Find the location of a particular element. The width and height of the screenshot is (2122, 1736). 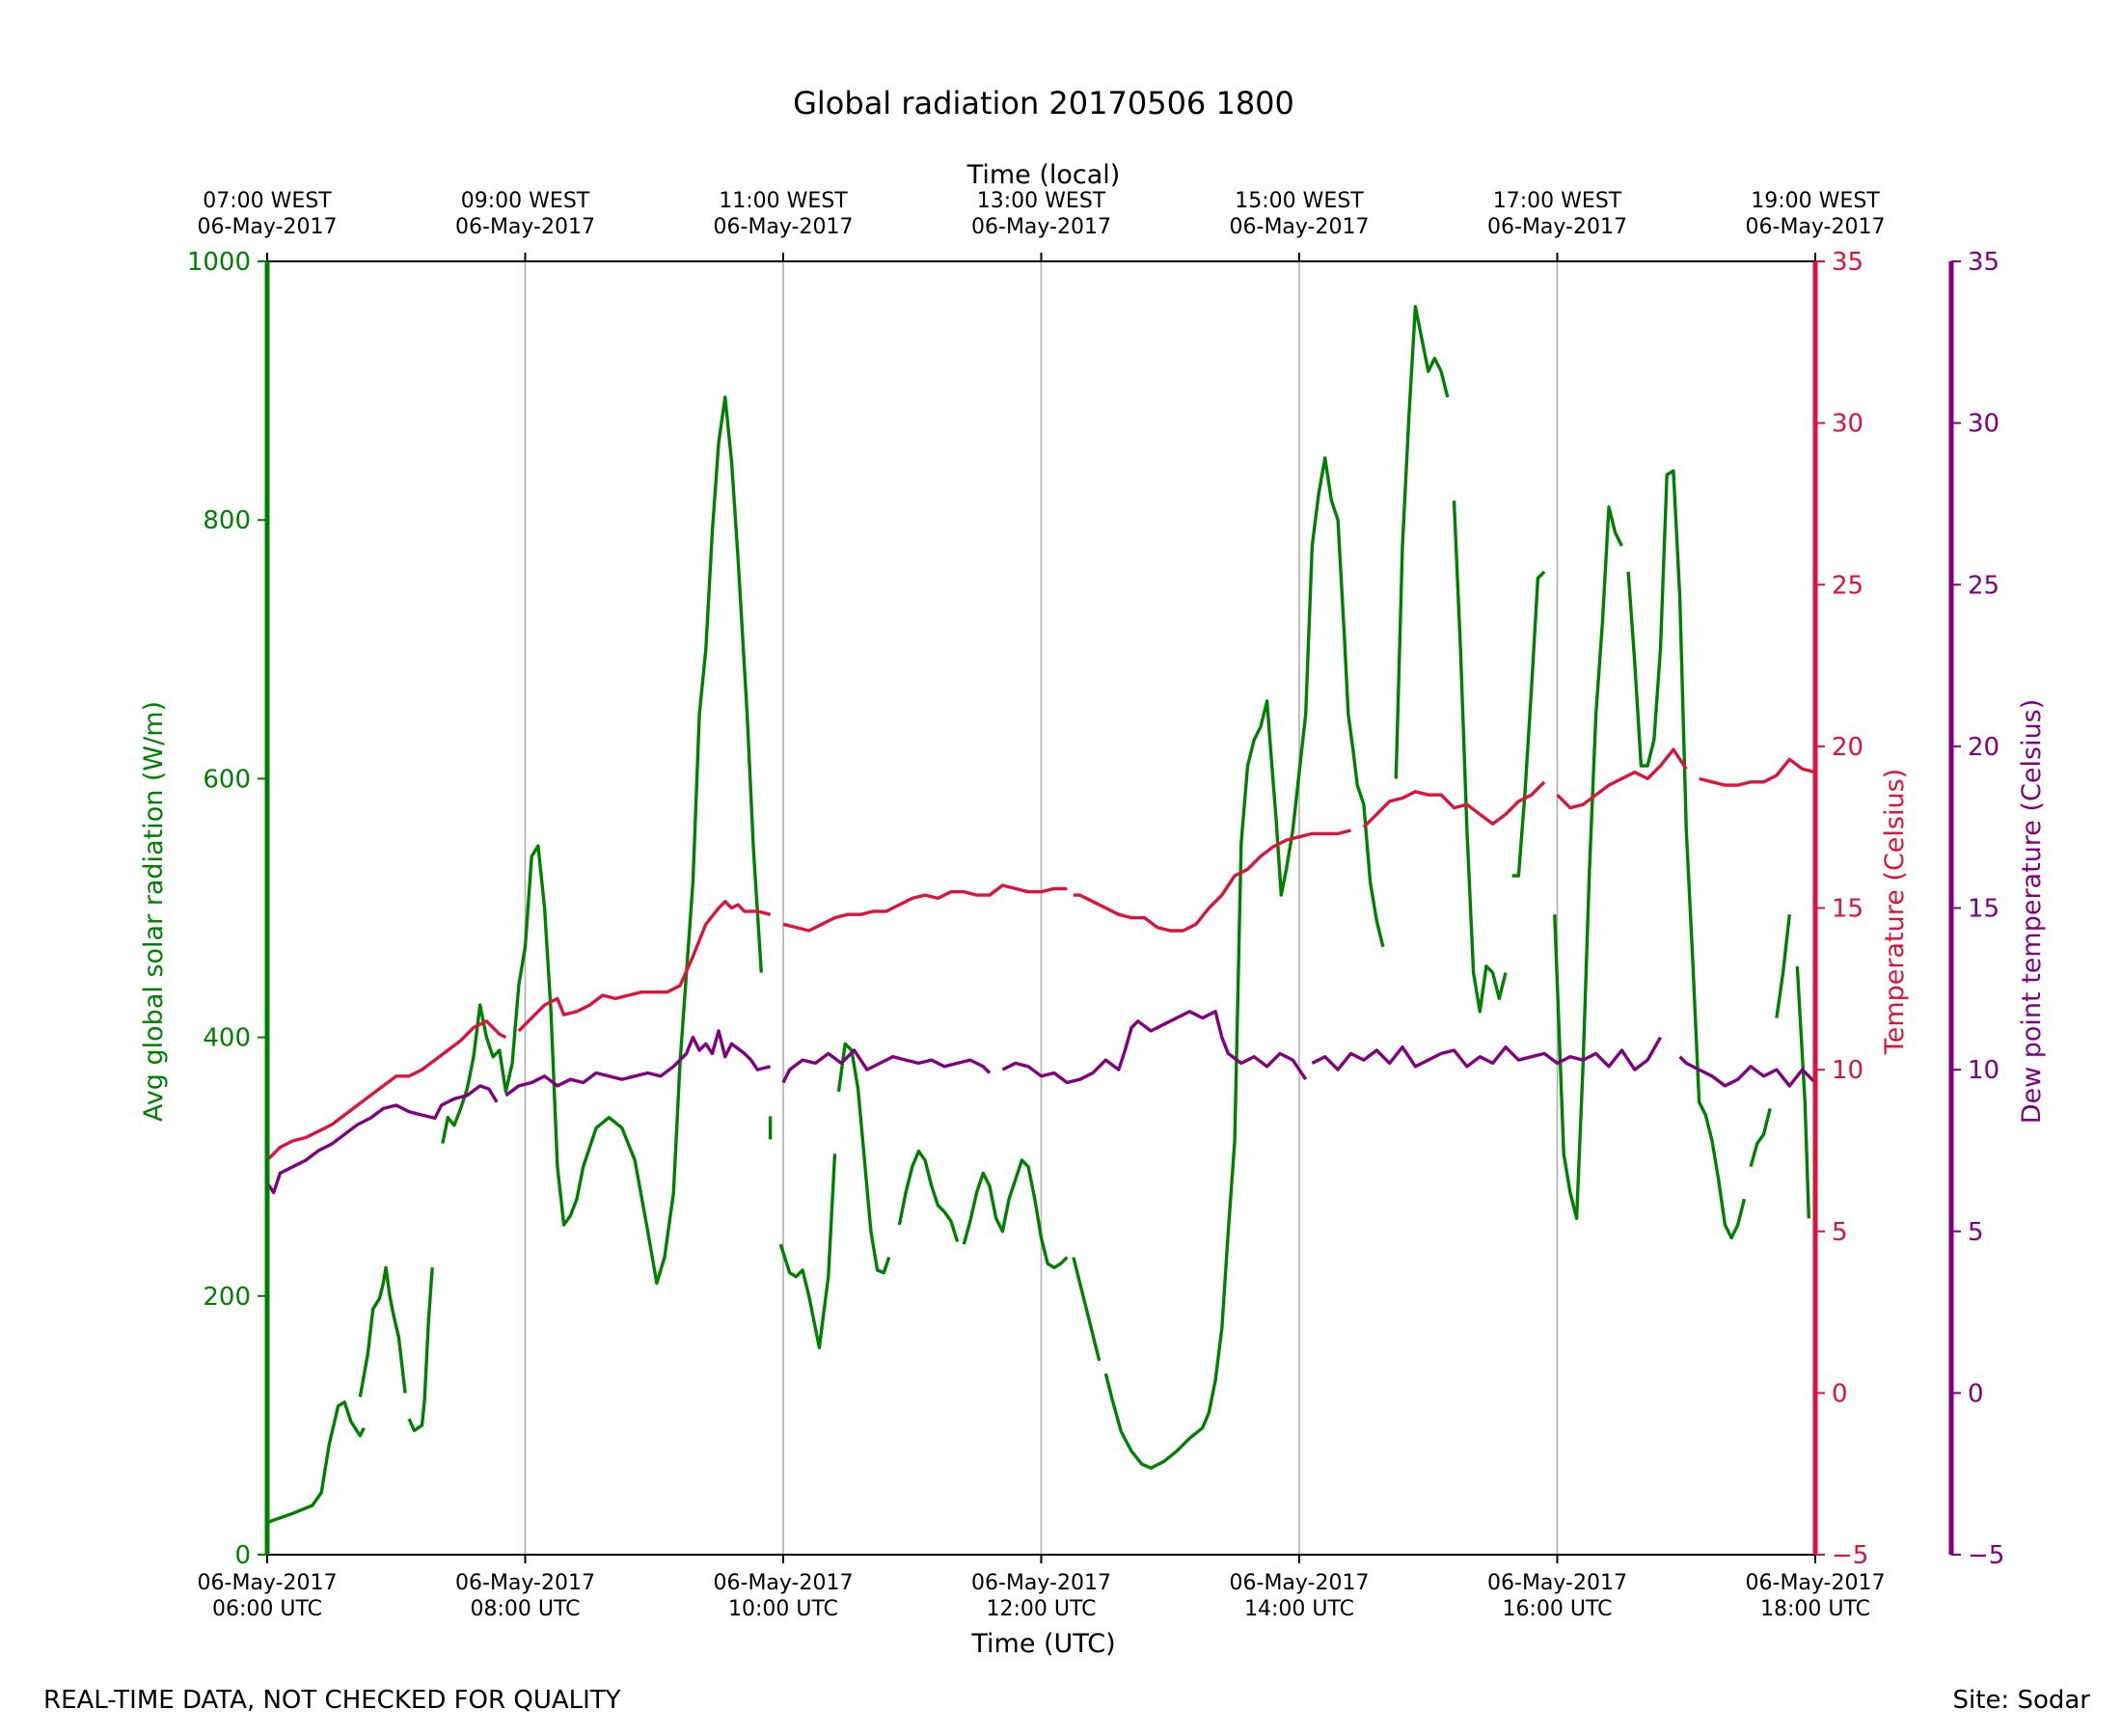

dewpoint-tick-label: −5 is located at coordinates (1986, 1555).